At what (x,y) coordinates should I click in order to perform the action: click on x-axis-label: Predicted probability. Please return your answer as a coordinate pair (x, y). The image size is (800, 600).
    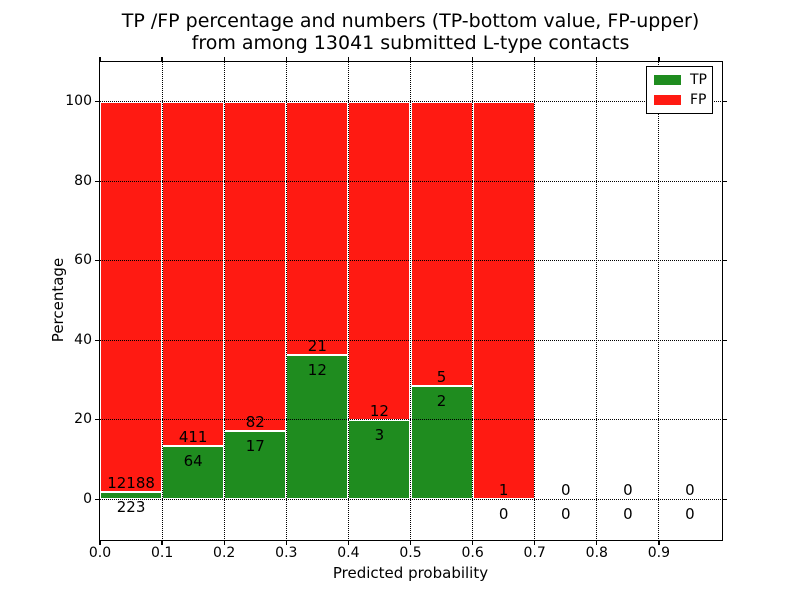
    Looking at the image, I should click on (410, 573).